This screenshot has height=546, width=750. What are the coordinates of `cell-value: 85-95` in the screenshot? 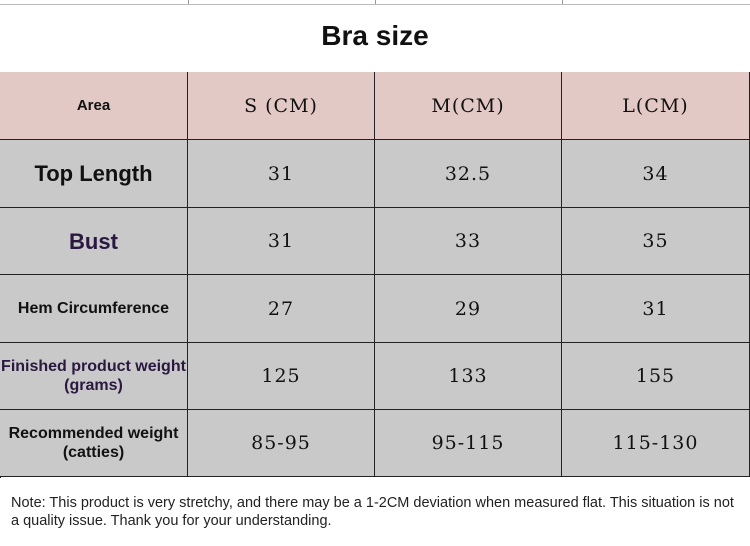 It's located at (281, 443).